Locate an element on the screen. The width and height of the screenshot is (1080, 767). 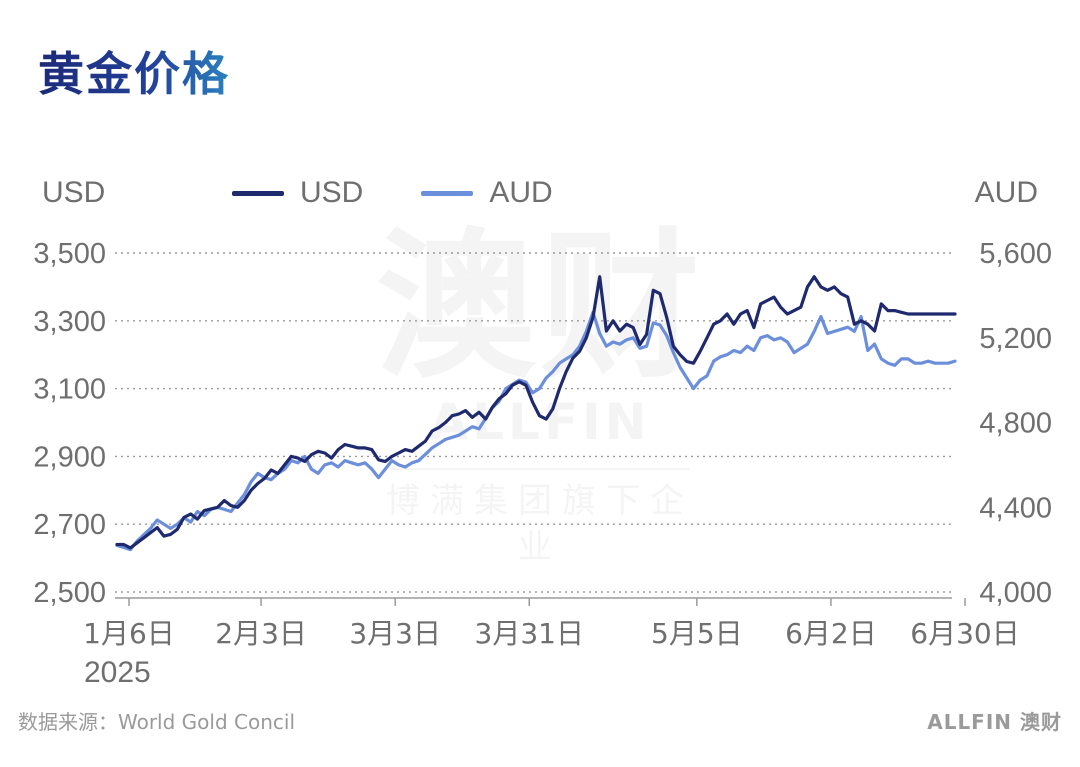
y-right-tick-label: 4,800 is located at coordinates (1015, 424).